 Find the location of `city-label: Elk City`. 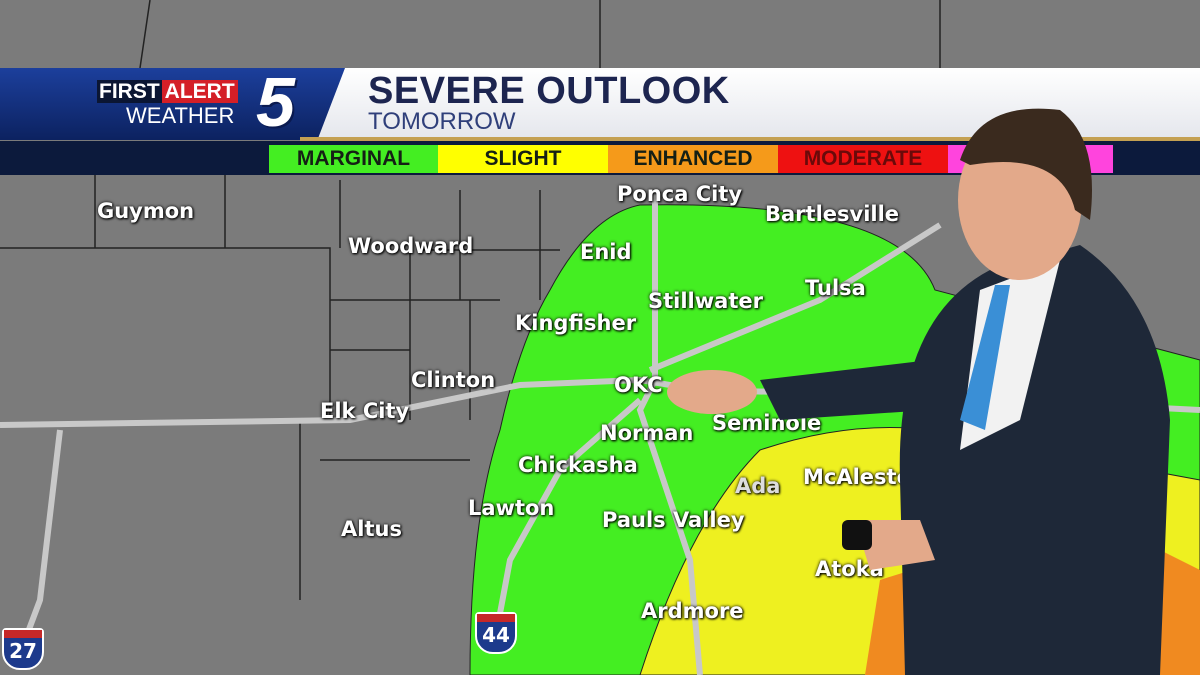

city-label: Elk City is located at coordinates (365, 411).